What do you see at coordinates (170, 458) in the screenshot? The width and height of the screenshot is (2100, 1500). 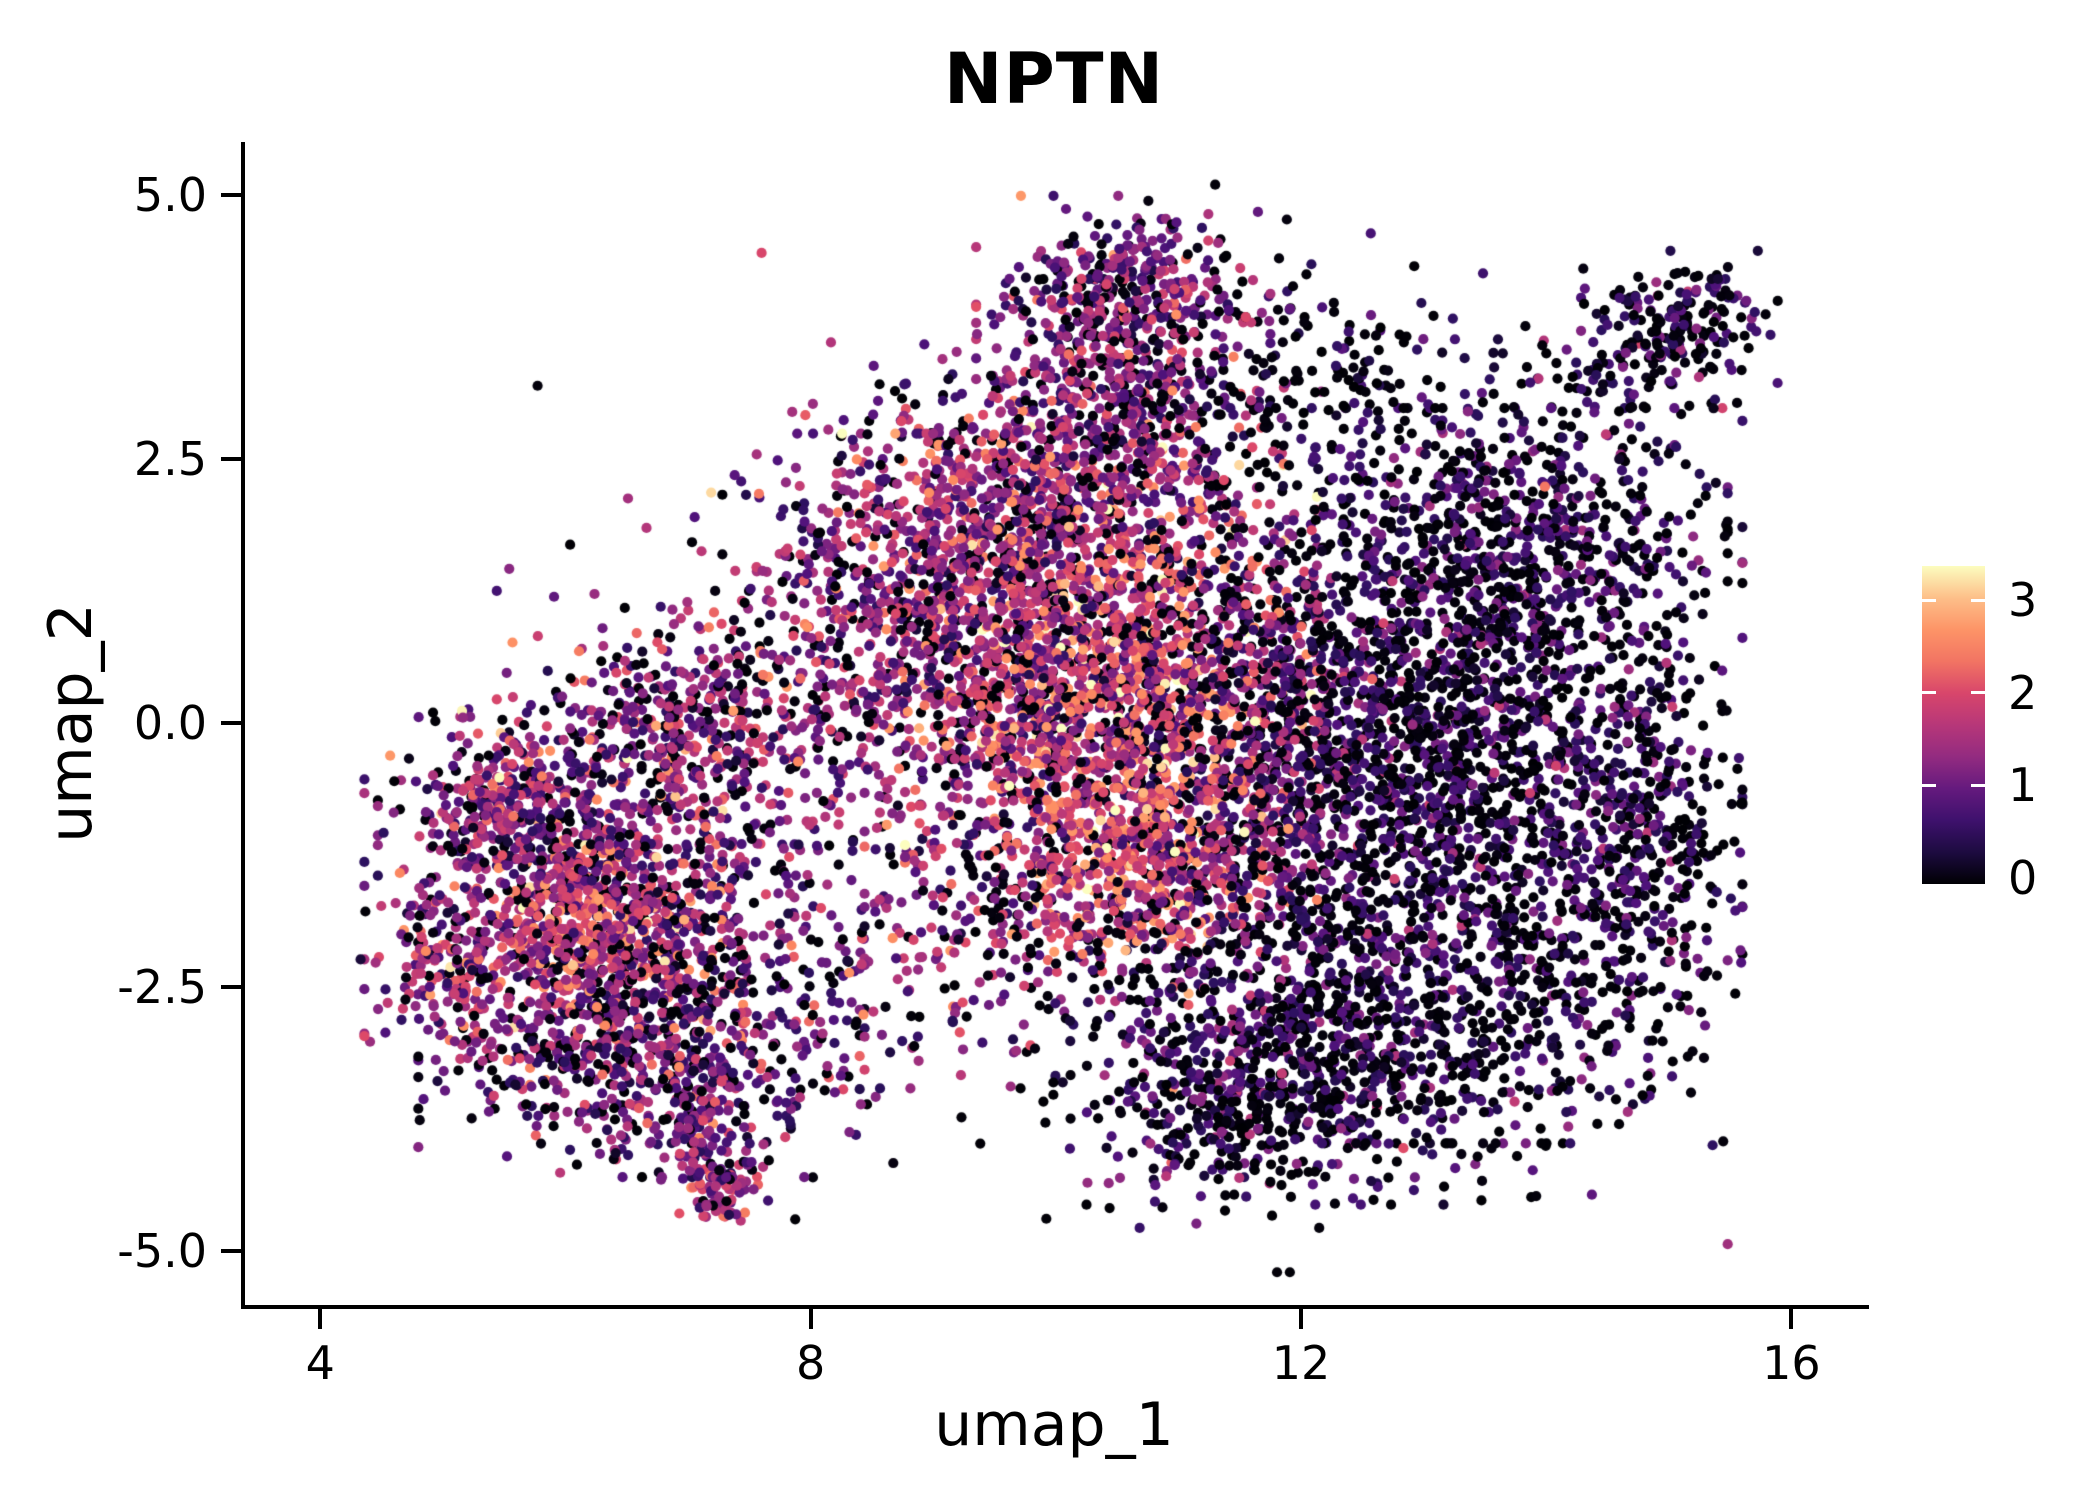 I see `y-tick-label: 2.5` at bounding box center [170, 458].